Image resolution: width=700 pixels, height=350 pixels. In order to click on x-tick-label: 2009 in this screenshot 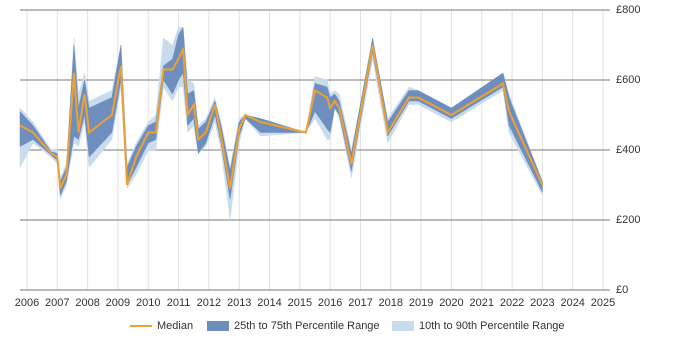, I will do `click(118, 303)`.